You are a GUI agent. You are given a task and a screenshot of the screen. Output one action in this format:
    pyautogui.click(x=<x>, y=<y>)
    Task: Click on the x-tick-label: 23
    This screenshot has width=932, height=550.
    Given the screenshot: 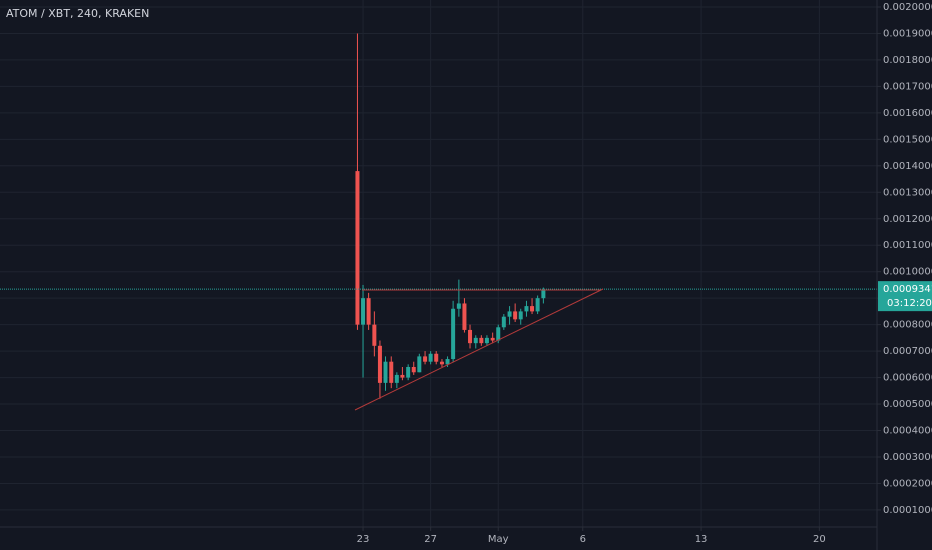 What is the action you would take?
    pyautogui.click(x=363, y=539)
    